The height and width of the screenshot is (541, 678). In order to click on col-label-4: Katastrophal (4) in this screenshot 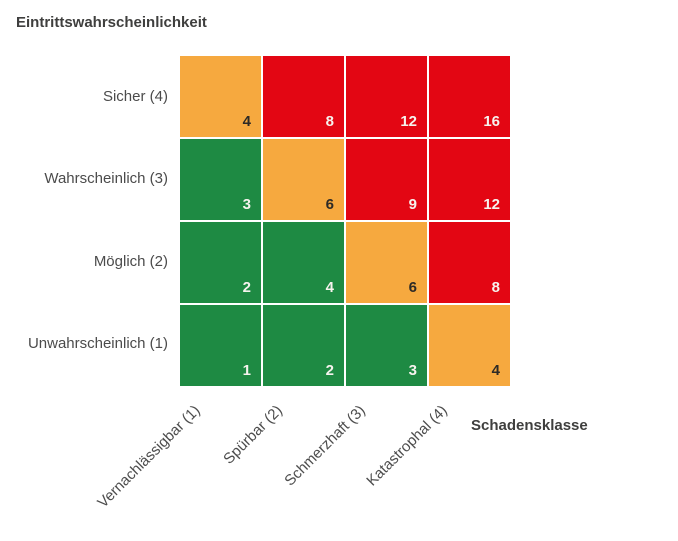, I will do `click(407, 446)`.